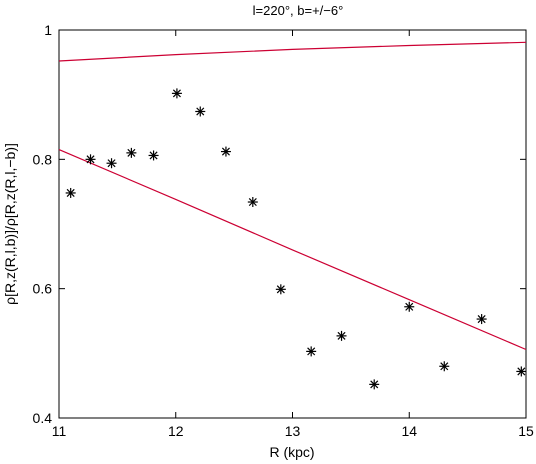  What do you see at coordinates (526, 431) in the screenshot?
I see `x-tick-label: 15` at bounding box center [526, 431].